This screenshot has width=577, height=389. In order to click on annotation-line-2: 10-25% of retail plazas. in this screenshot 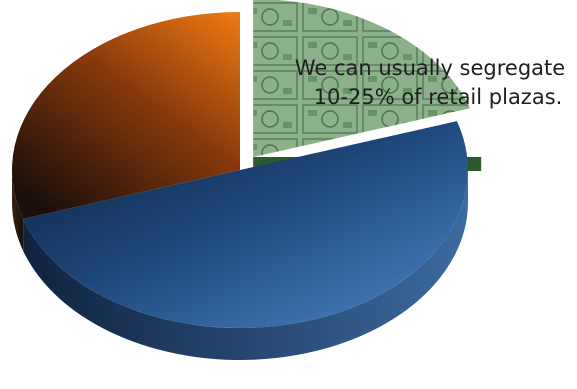, I will do `click(438, 97)`.